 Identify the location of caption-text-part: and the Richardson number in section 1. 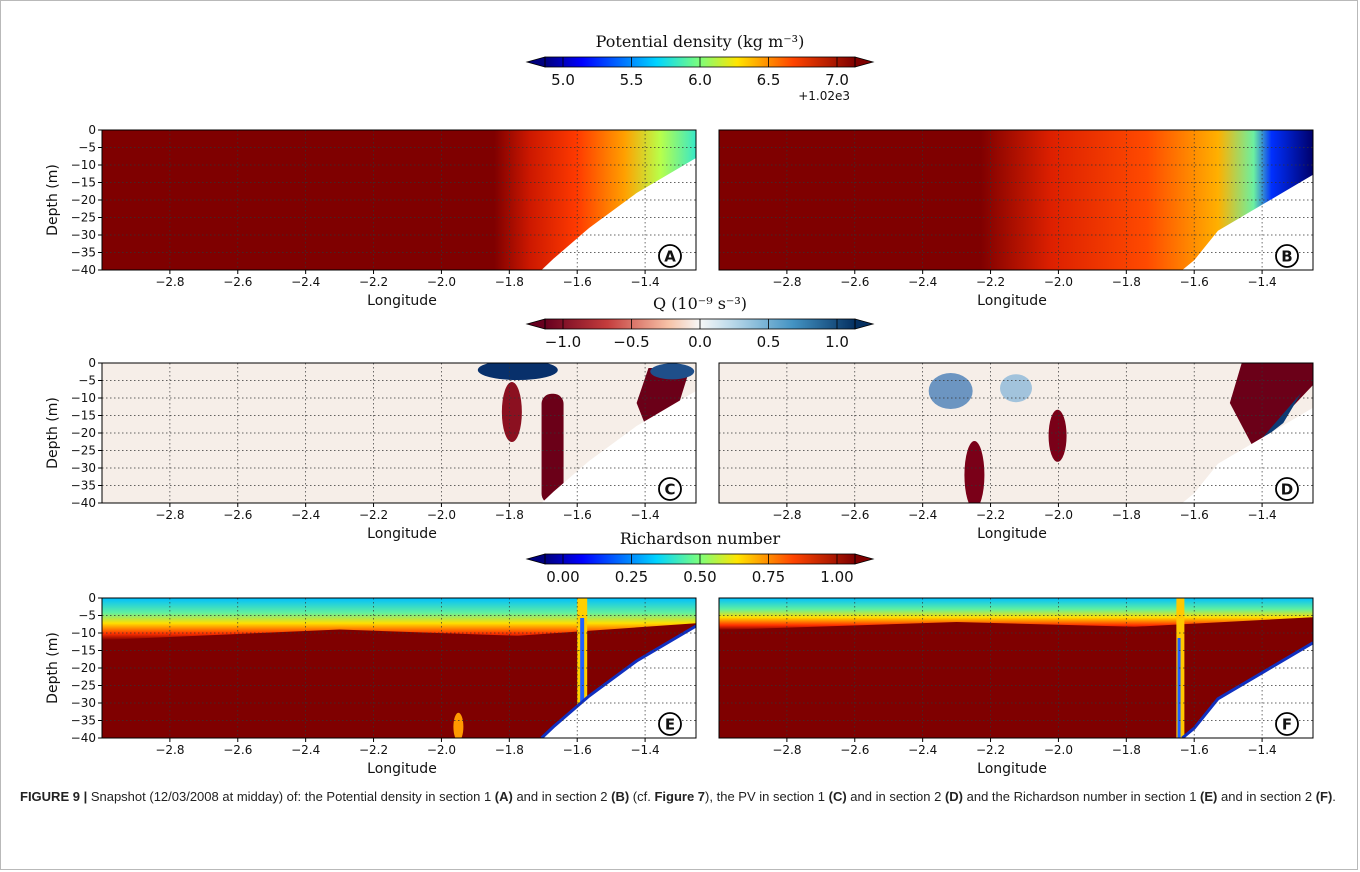
(1082, 796).